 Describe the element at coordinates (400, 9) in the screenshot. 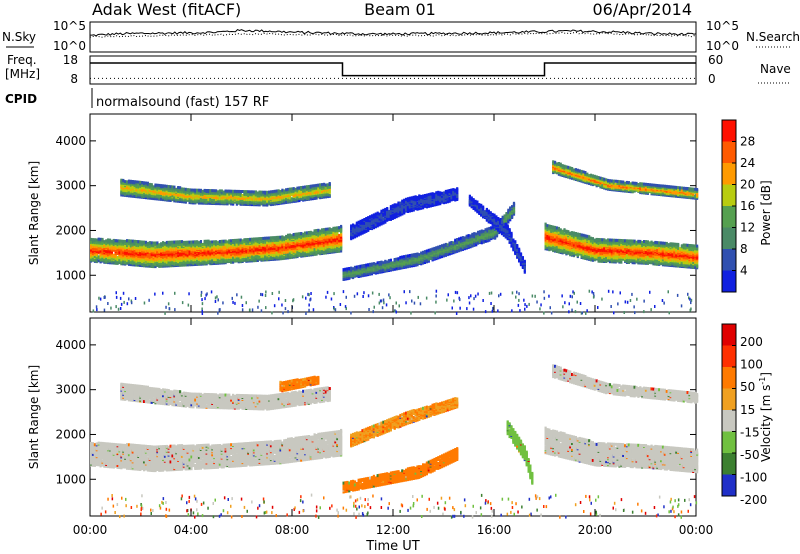

I see `beam-title: Beam 01` at that location.